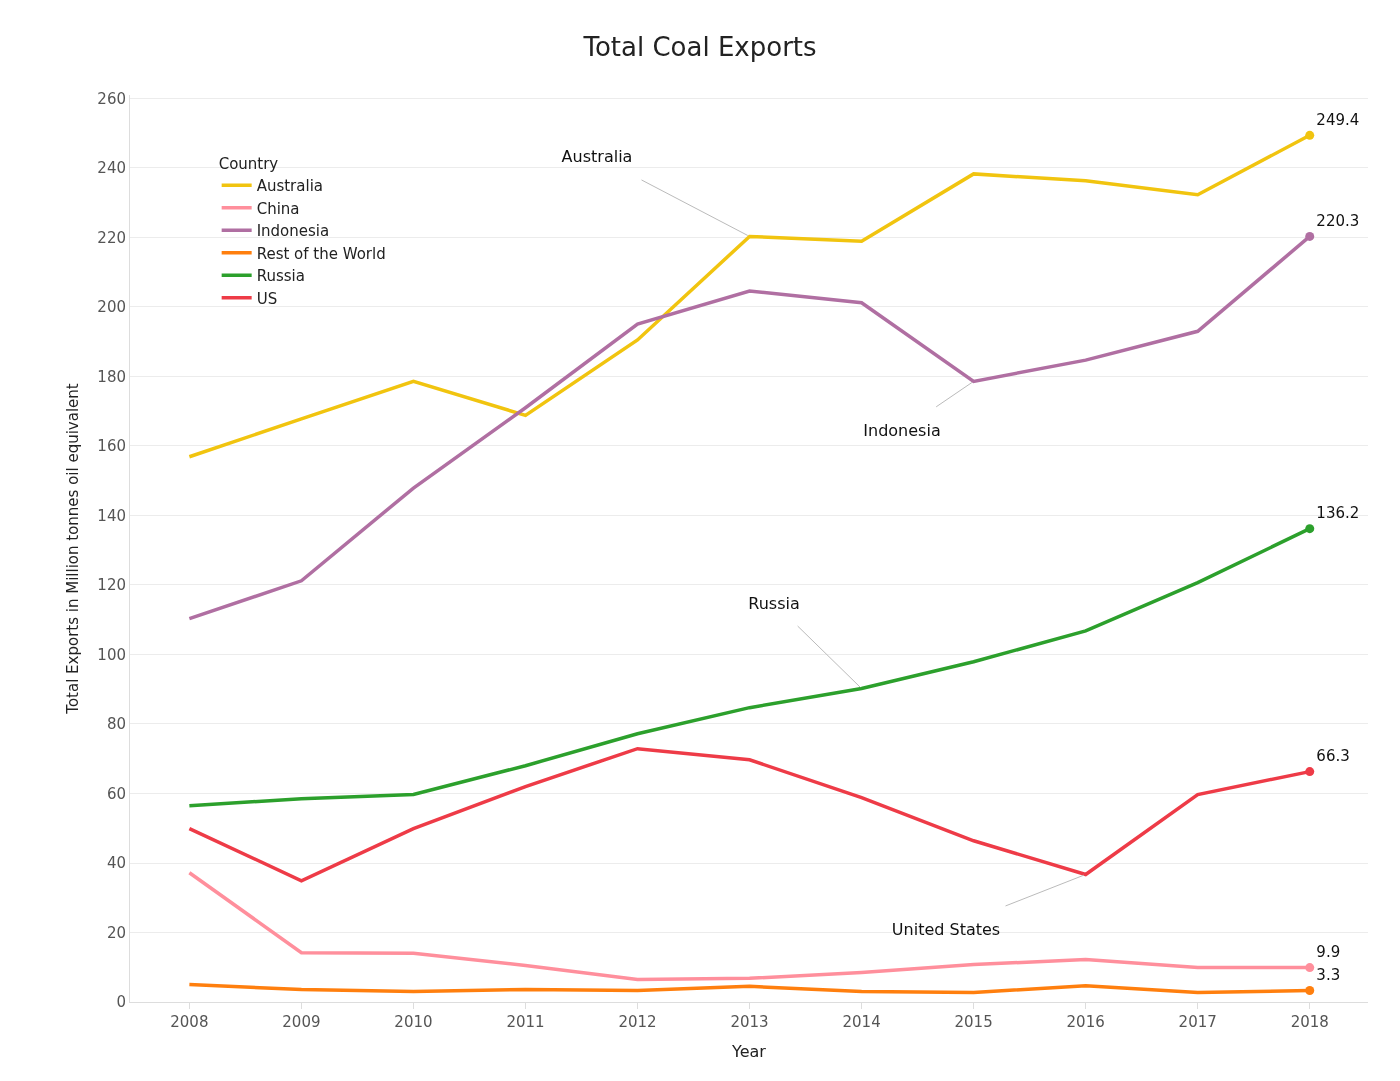  Describe the element at coordinates (111, 515) in the screenshot. I see `y-tick-label: 140` at that location.